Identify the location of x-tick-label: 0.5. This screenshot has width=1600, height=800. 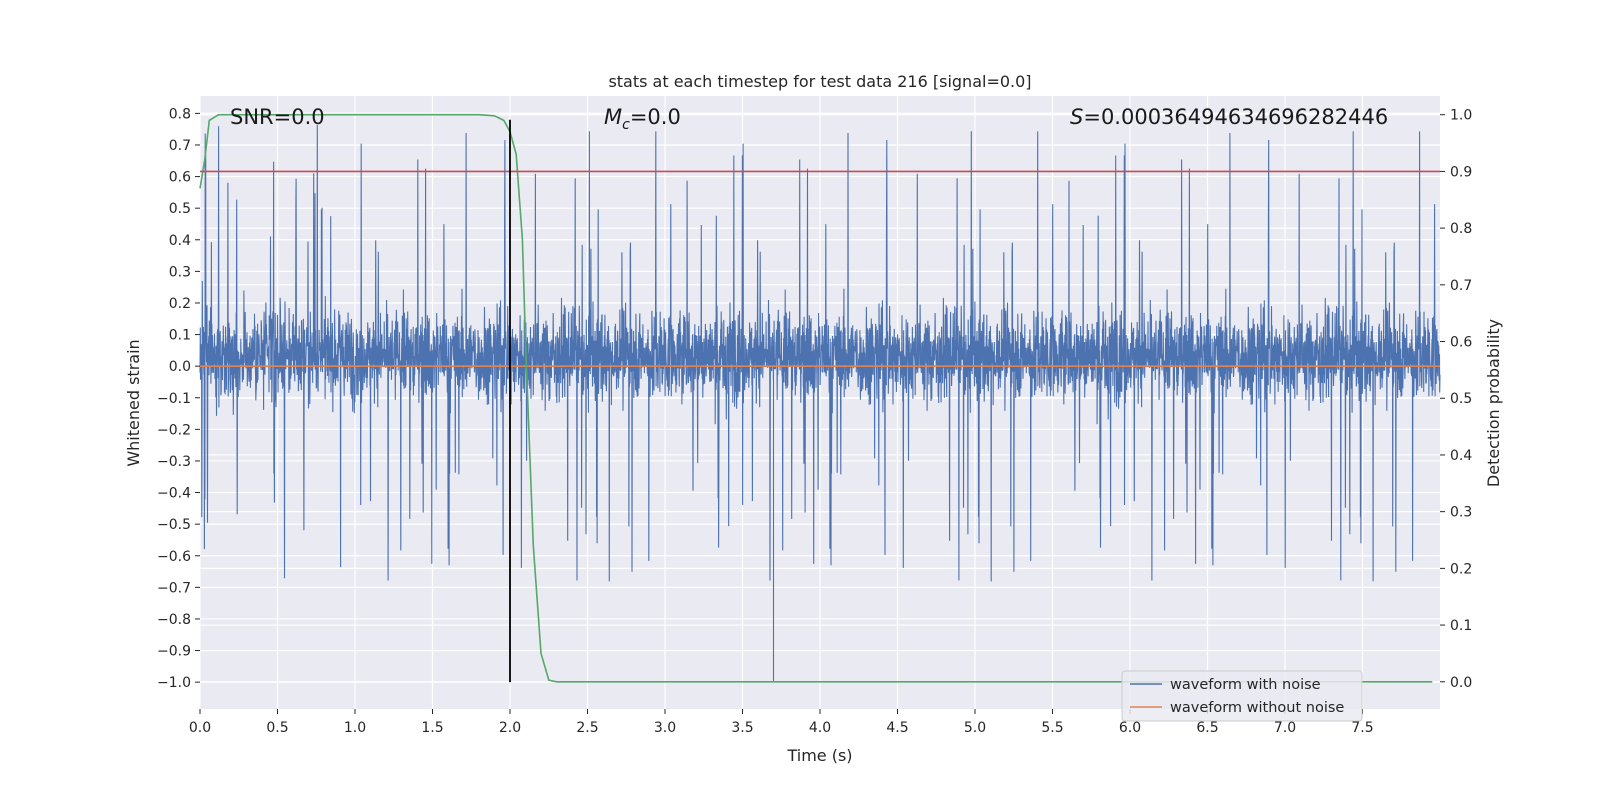
(277, 728).